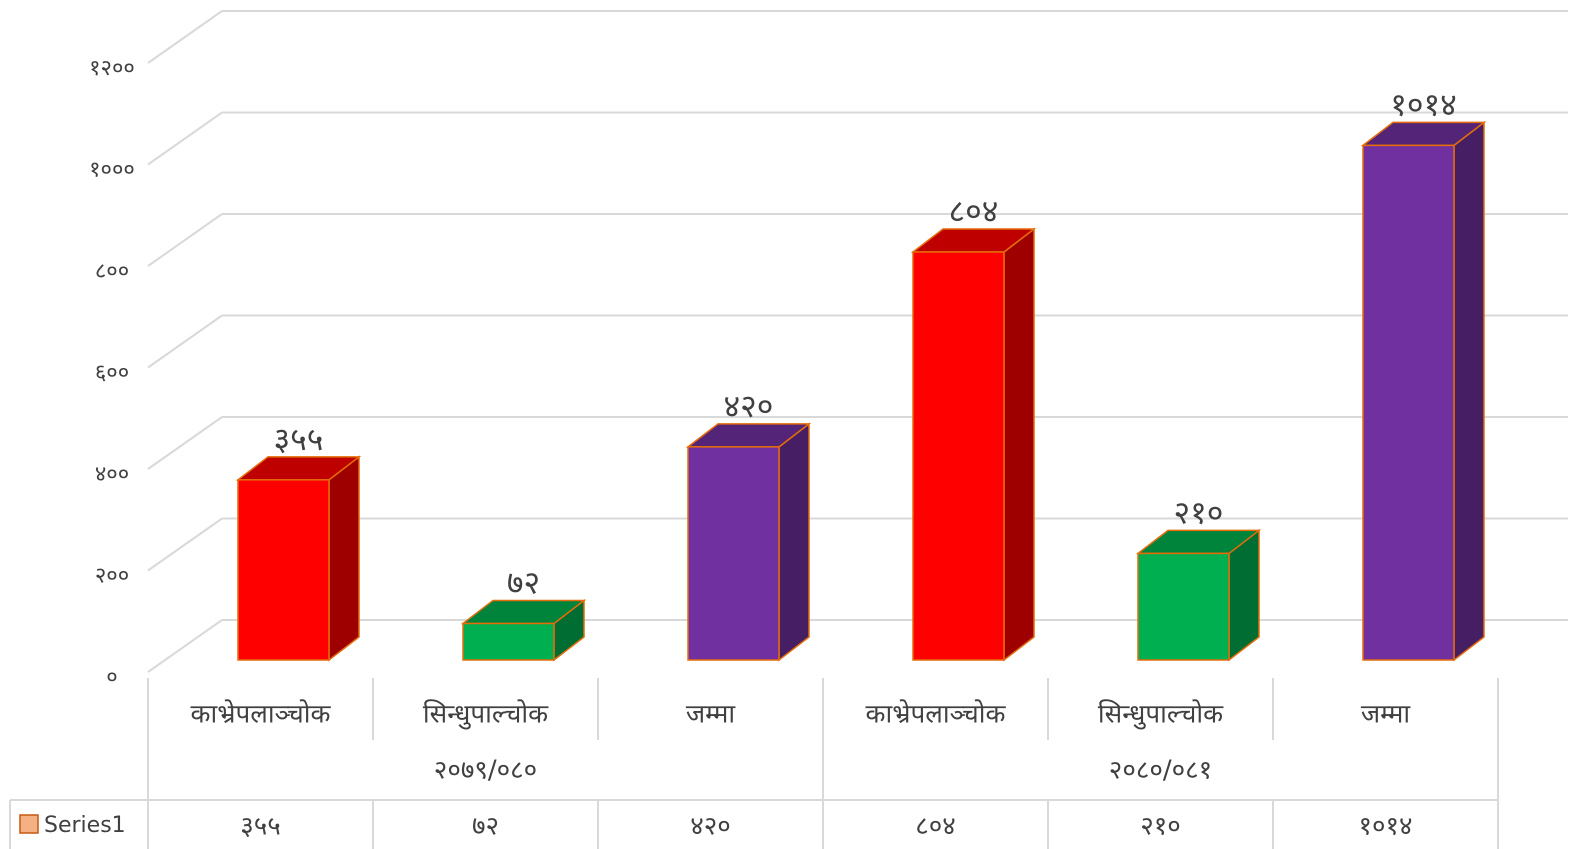  I want to click on value-label: ७२, so click(523, 582).